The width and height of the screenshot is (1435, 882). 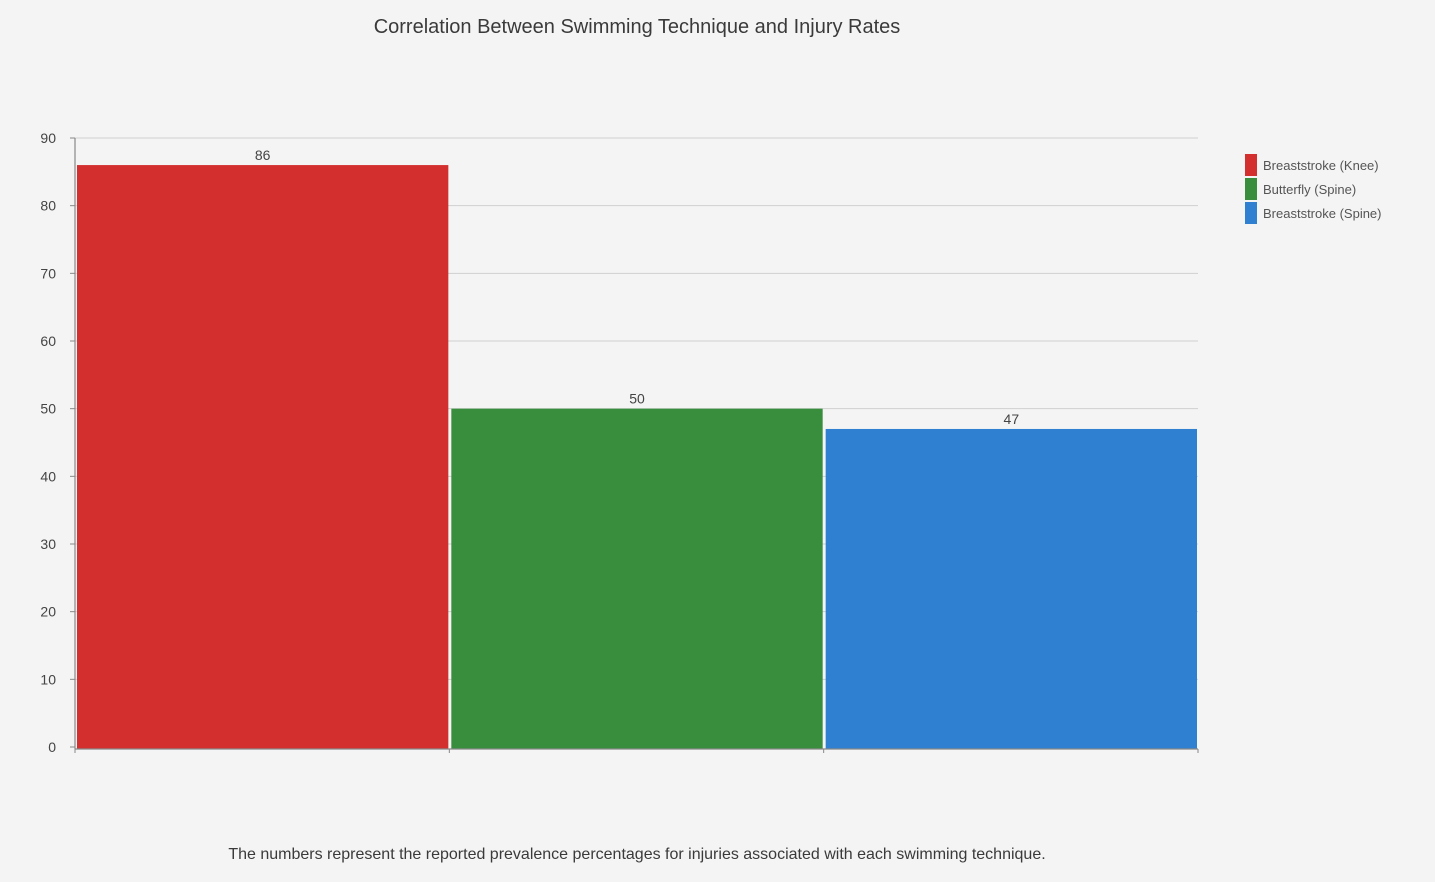 I want to click on data-label: 50, so click(x=637, y=399).